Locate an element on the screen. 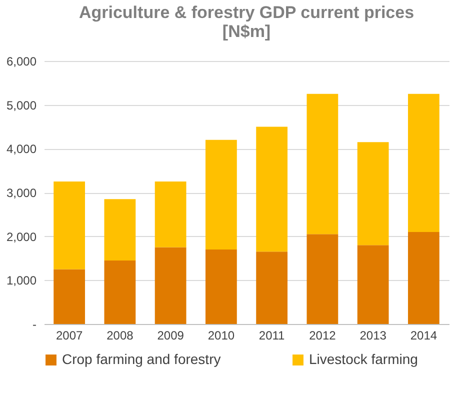  x-tick-label: 2009 is located at coordinates (170, 335).